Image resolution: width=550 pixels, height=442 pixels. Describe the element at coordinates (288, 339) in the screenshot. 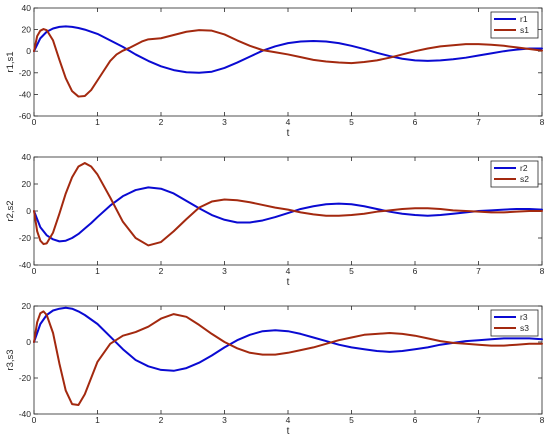

I see `series-line-r3` at that location.